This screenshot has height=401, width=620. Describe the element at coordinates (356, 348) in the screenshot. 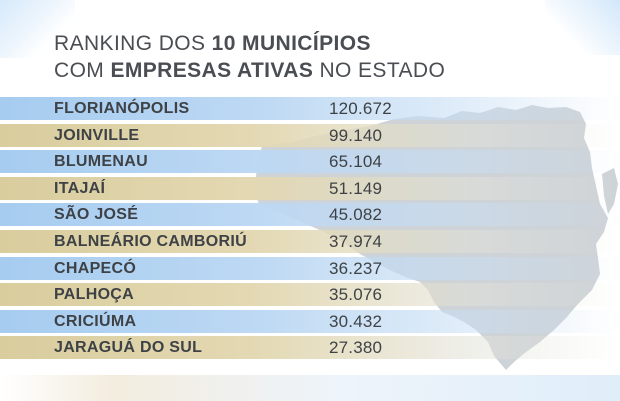

I see `company-count: 27.380` at that location.